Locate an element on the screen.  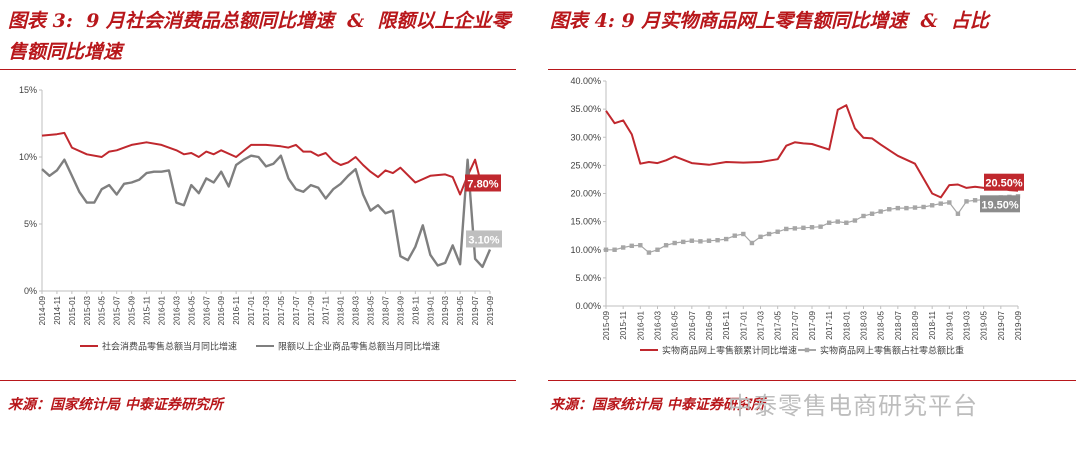
legend-label: 实物商品网上零售额累计同比增速 is located at coordinates (729, 350).